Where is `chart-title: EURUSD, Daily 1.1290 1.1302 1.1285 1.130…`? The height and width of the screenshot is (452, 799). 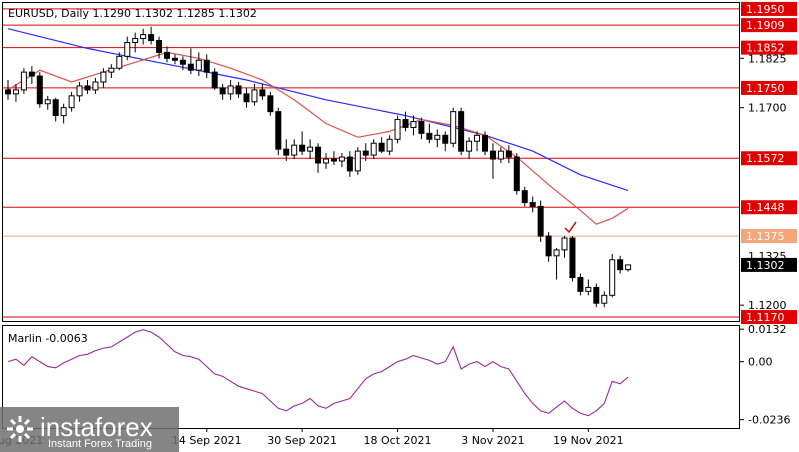 chart-title: EURUSD, Daily 1.1290 1.1302 1.1285 1.130… is located at coordinates (132, 13).